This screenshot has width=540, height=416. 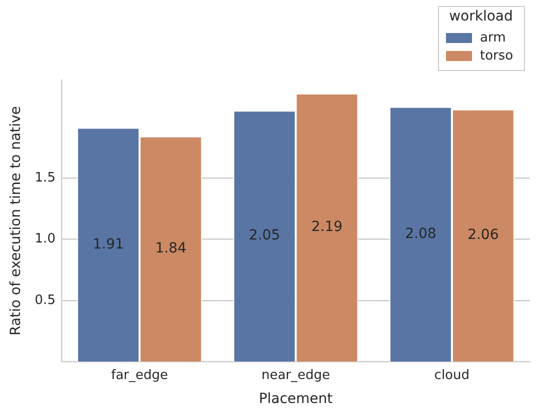 I want to click on data-label: 2.05, so click(x=264, y=236).